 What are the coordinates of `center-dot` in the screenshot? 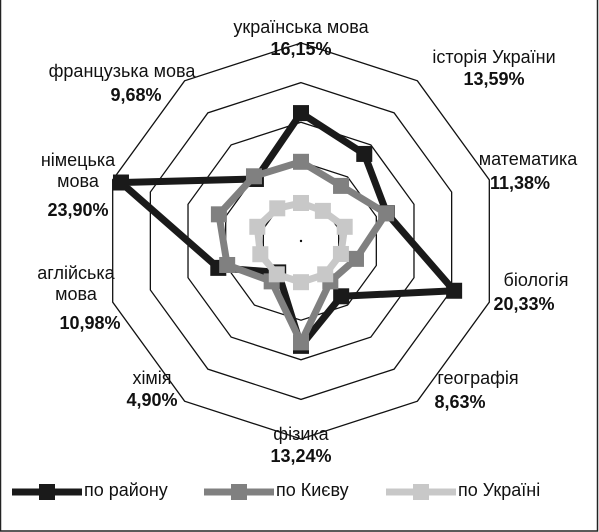 It's located at (301, 241).